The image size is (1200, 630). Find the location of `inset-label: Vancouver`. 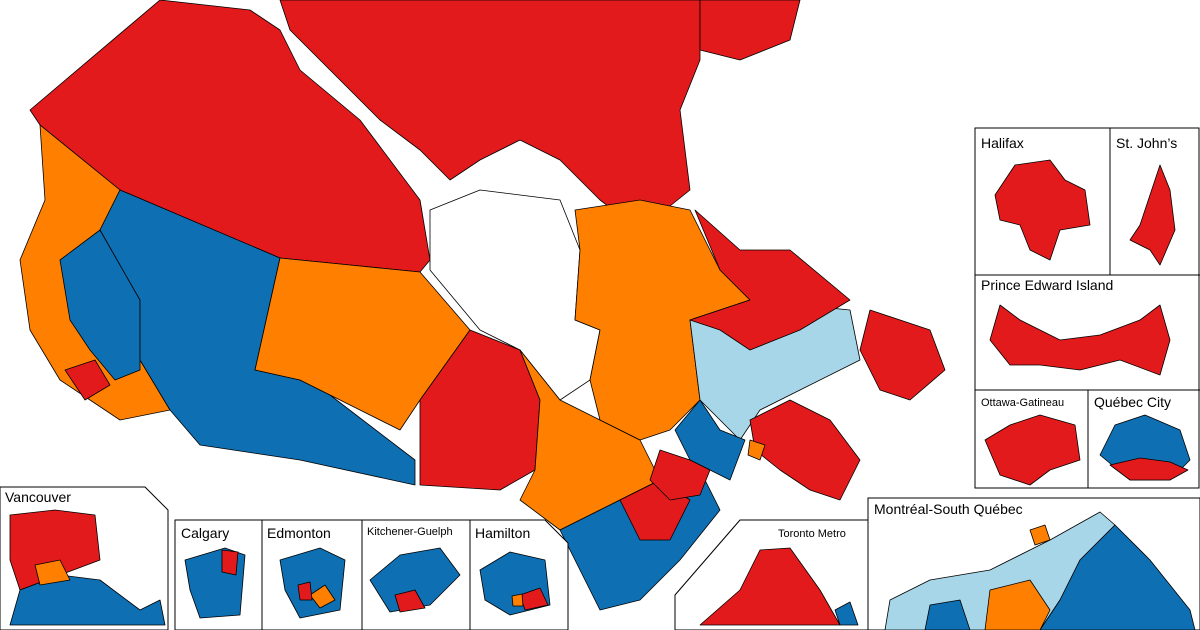

inset-label: Vancouver is located at coordinates (38, 497).